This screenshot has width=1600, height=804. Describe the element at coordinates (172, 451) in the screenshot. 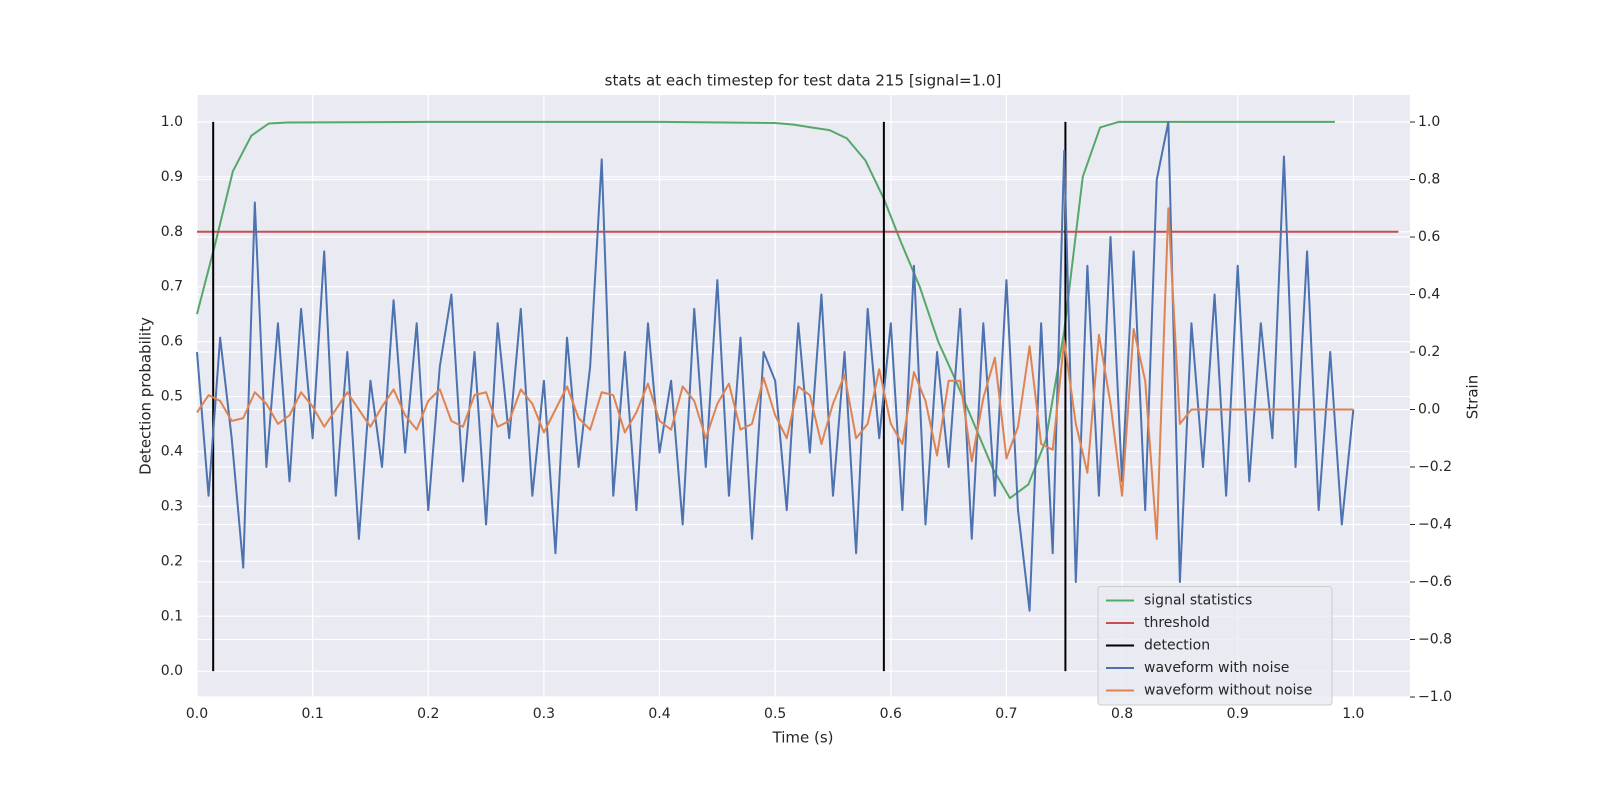

I see `y-tick-label: 0.4` at that location.